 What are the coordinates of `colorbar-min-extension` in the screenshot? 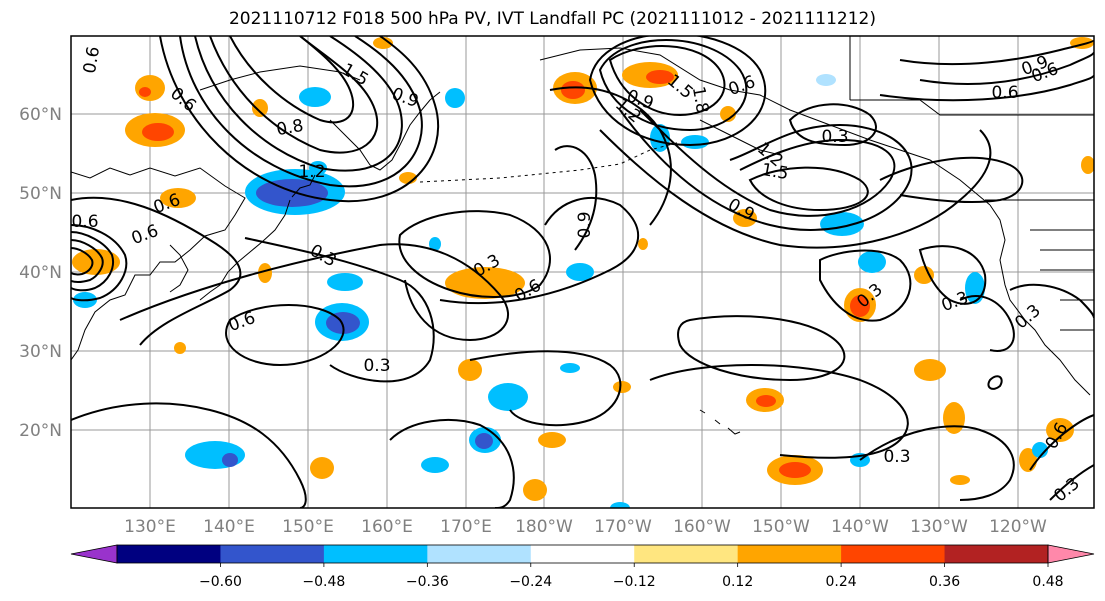 It's located at (94, 554).